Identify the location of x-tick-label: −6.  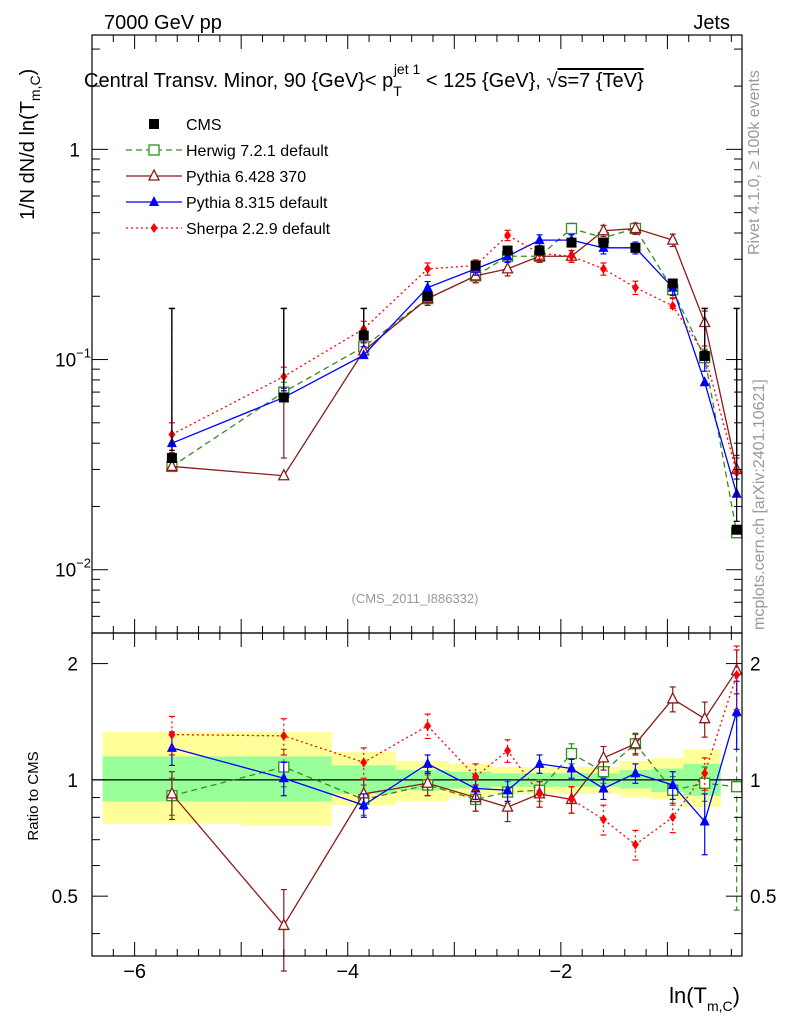
(134, 972).